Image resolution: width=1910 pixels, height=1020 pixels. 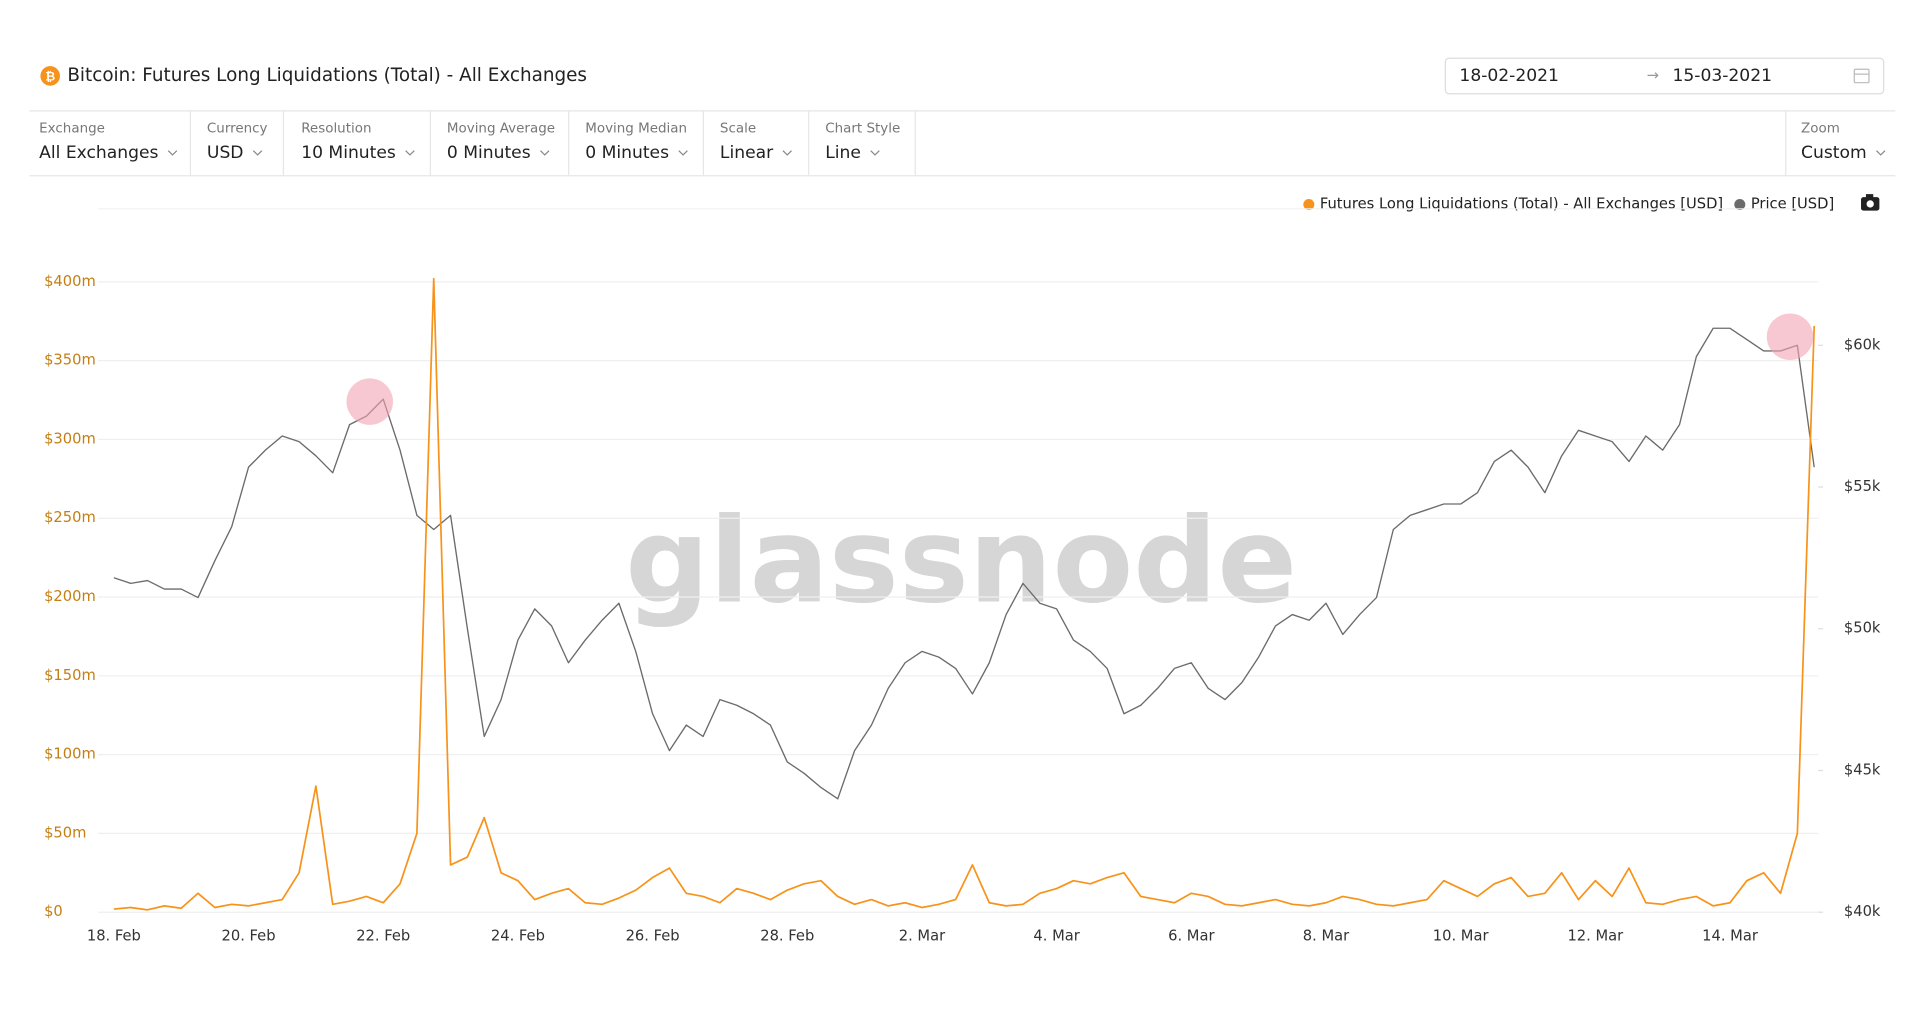 I want to click on date-range, so click(x=1664, y=76).